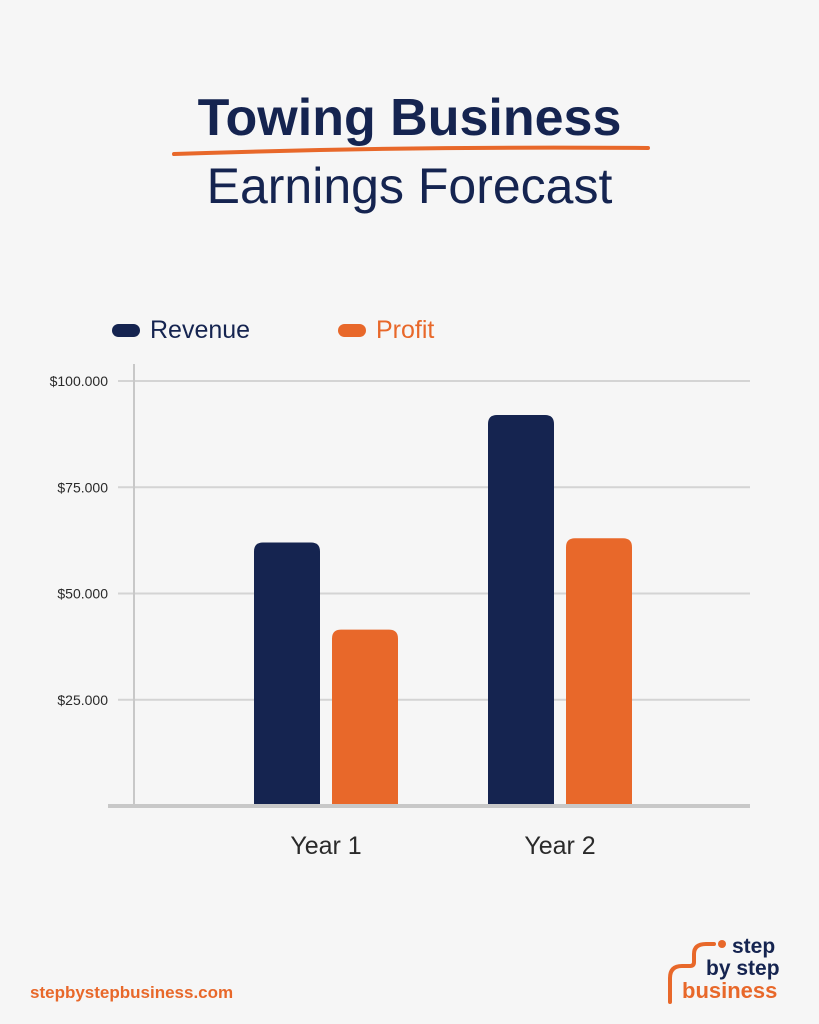 The width and height of the screenshot is (819, 1024). What do you see at coordinates (200, 330) in the screenshot?
I see `legend-label-revenue: Revenue` at bounding box center [200, 330].